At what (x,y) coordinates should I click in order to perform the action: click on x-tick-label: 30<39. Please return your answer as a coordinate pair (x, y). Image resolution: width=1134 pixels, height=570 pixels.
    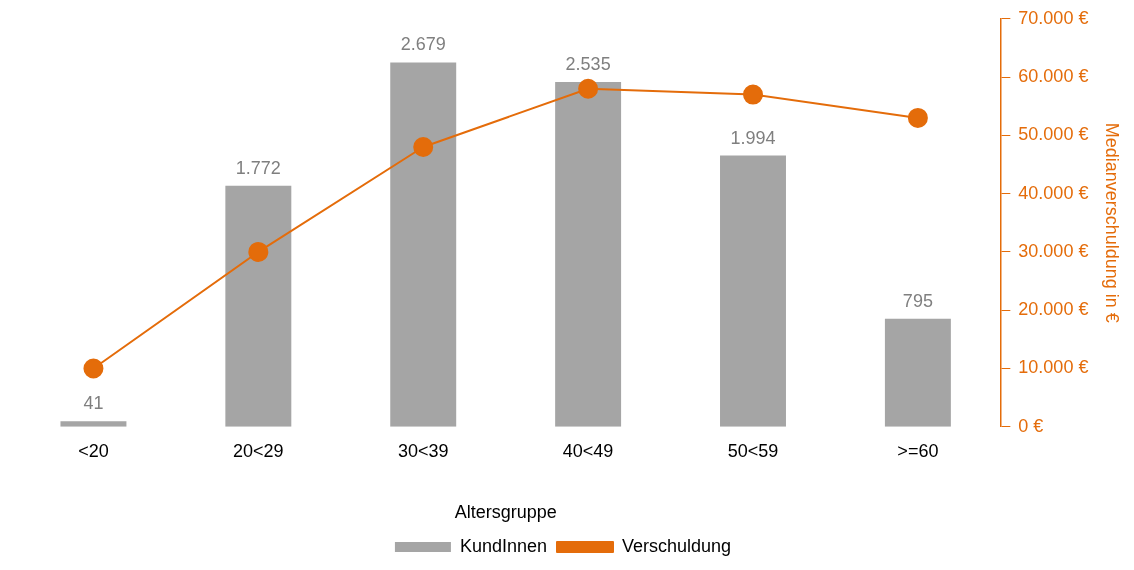
    Looking at the image, I should click on (423, 450).